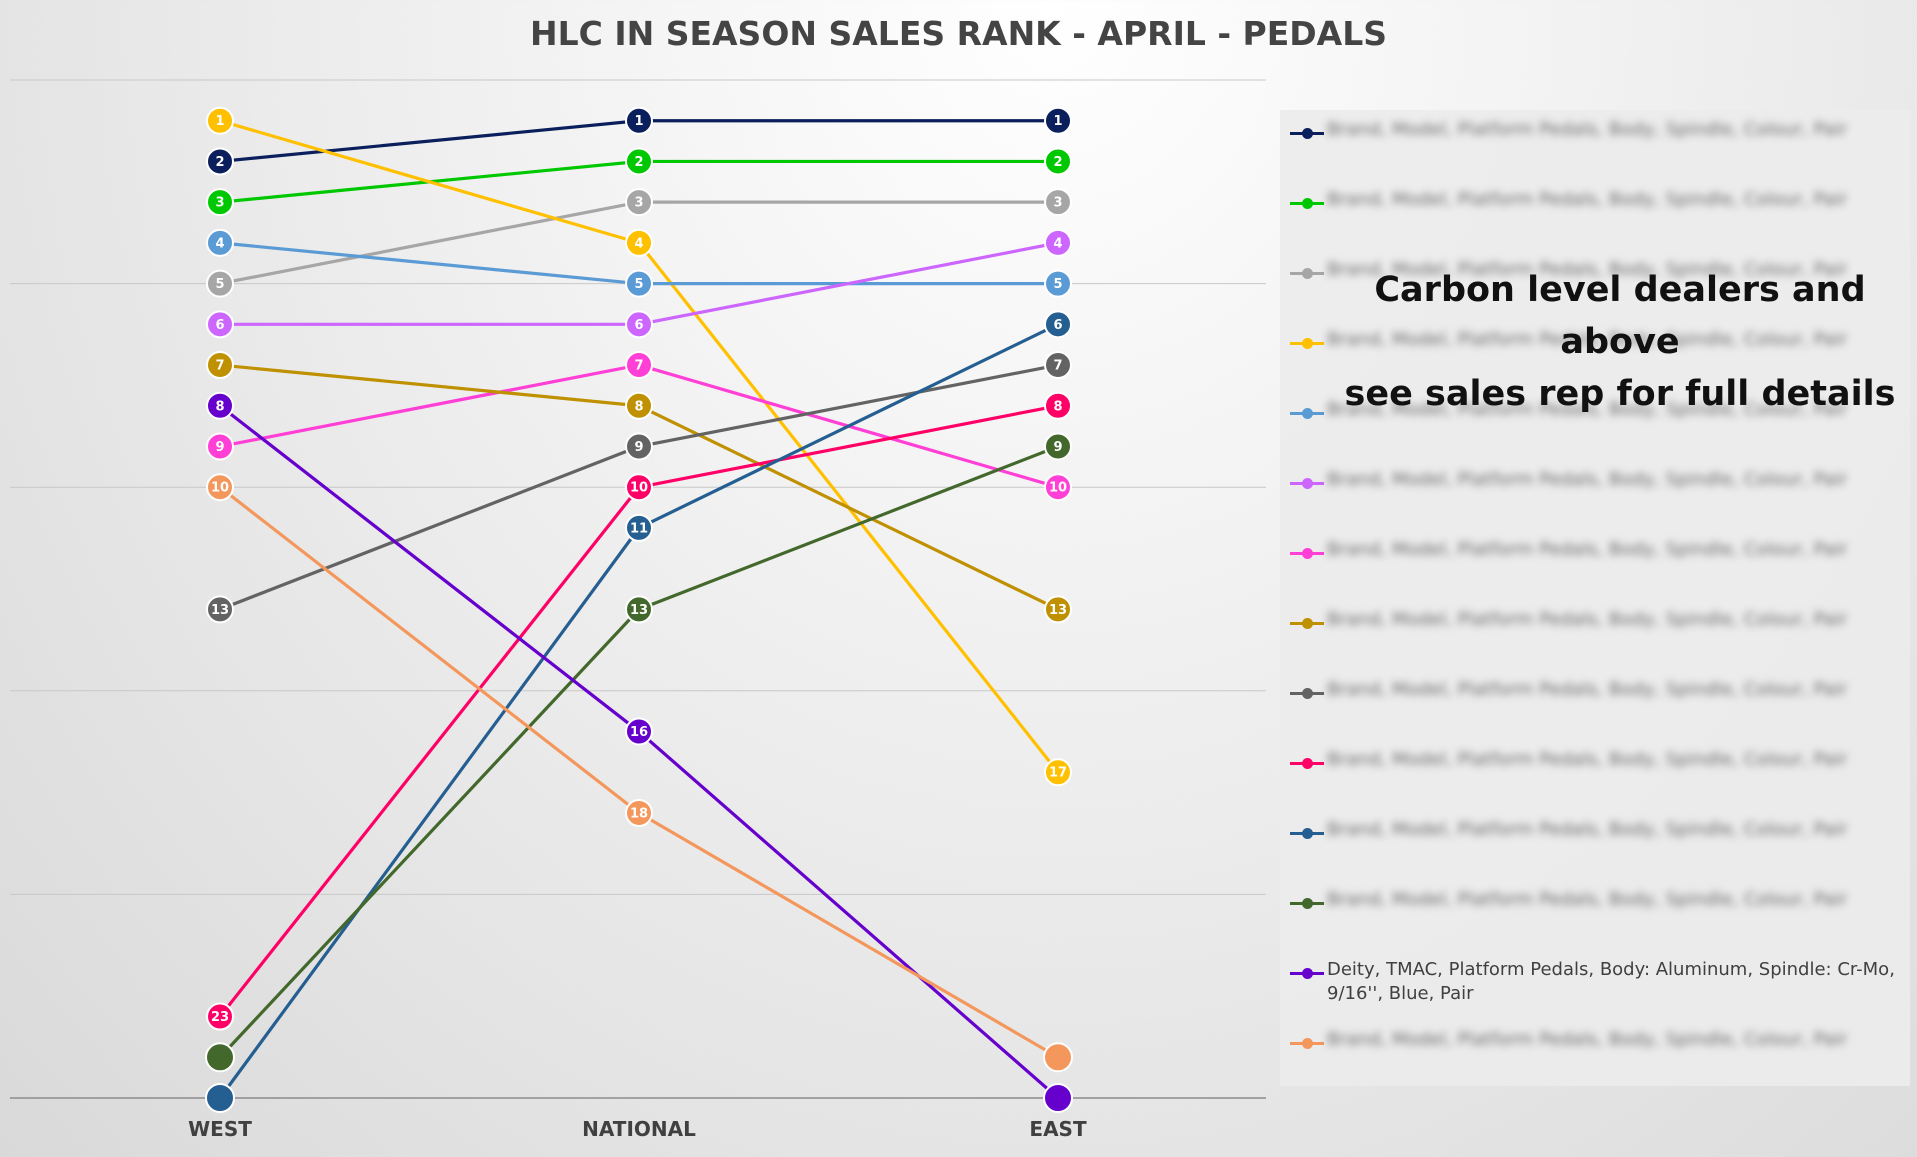 The height and width of the screenshot is (1157, 1917). Describe the element at coordinates (639, 365) in the screenshot. I see `series-7-point-national` at that location.